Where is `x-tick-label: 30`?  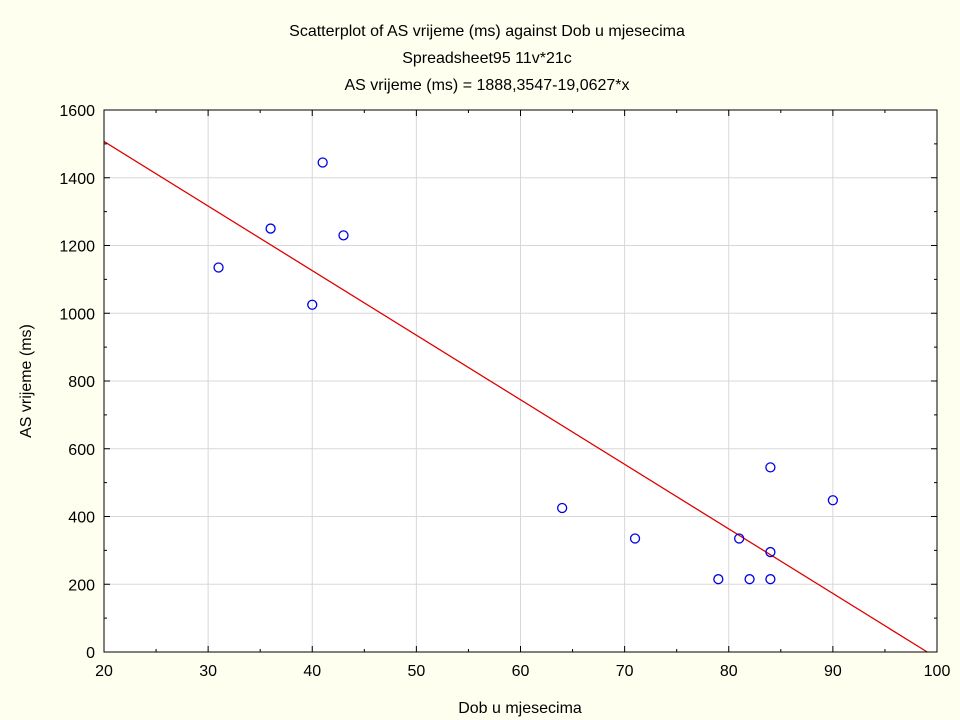
x-tick-label: 30 is located at coordinates (208, 671).